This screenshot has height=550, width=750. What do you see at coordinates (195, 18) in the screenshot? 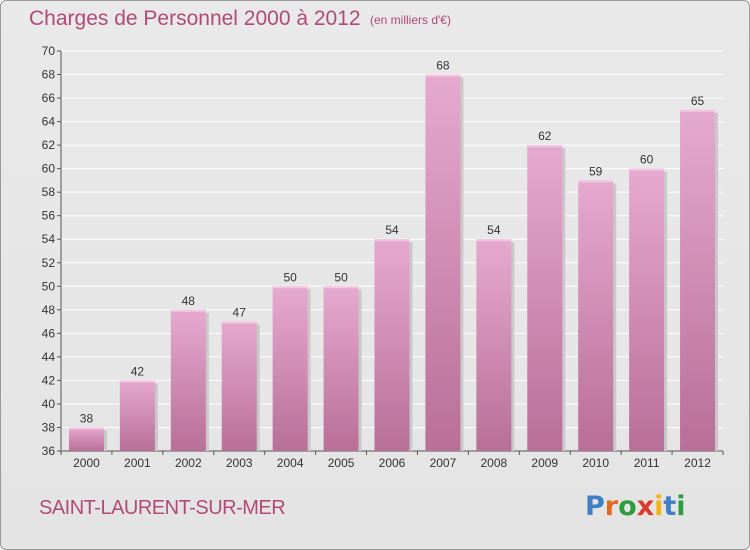
I see `chart-title: Charges de Personnel 2000 à 2012` at bounding box center [195, 18].